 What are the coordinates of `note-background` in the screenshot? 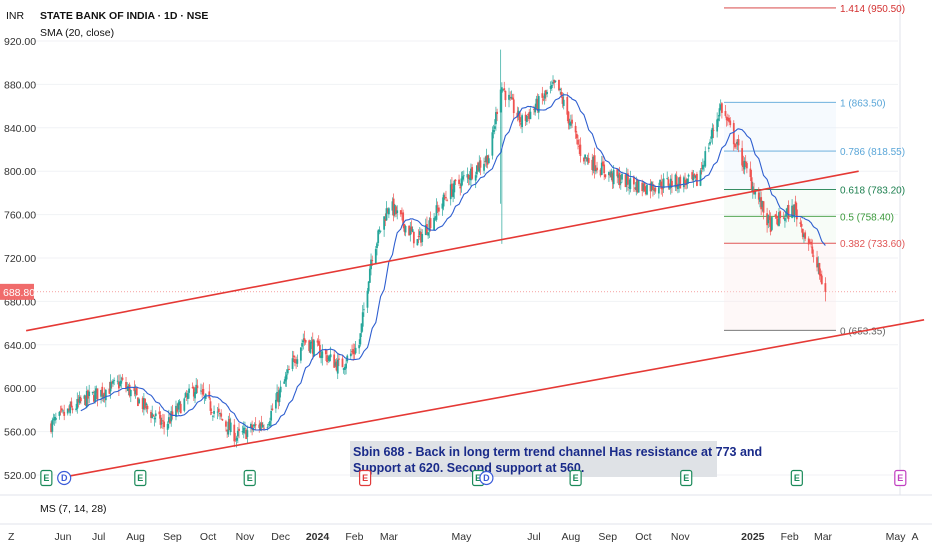 It's located at (533, 459).